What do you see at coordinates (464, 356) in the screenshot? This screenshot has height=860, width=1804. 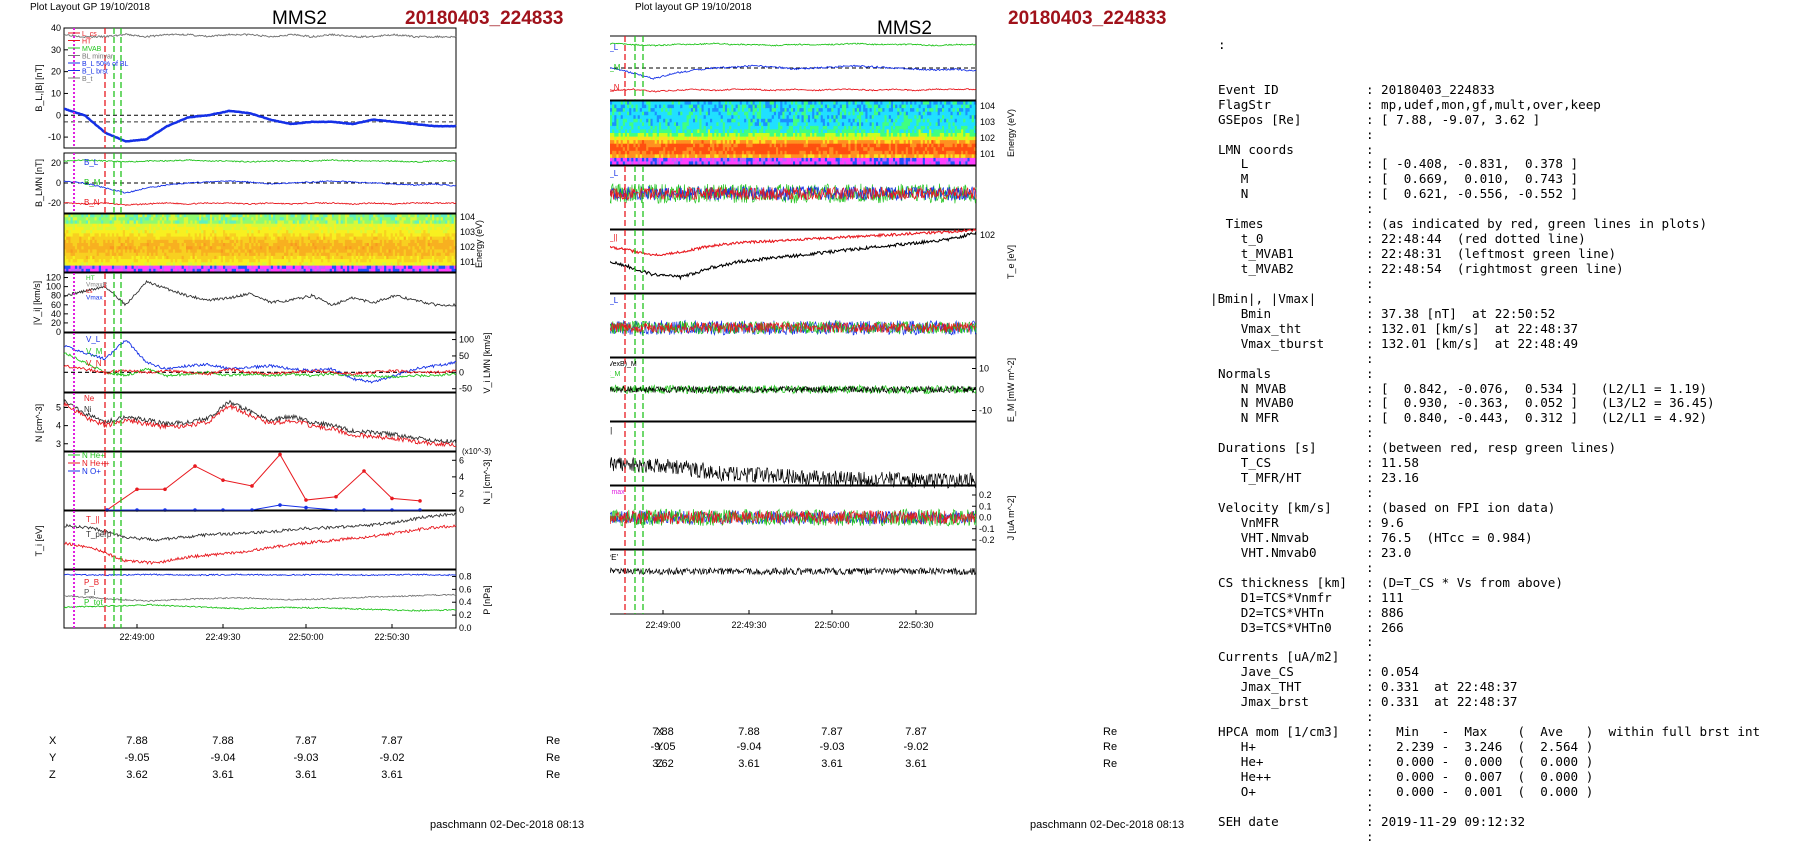 I see `y-tick-label: 50` at bounding box center [464, 356].